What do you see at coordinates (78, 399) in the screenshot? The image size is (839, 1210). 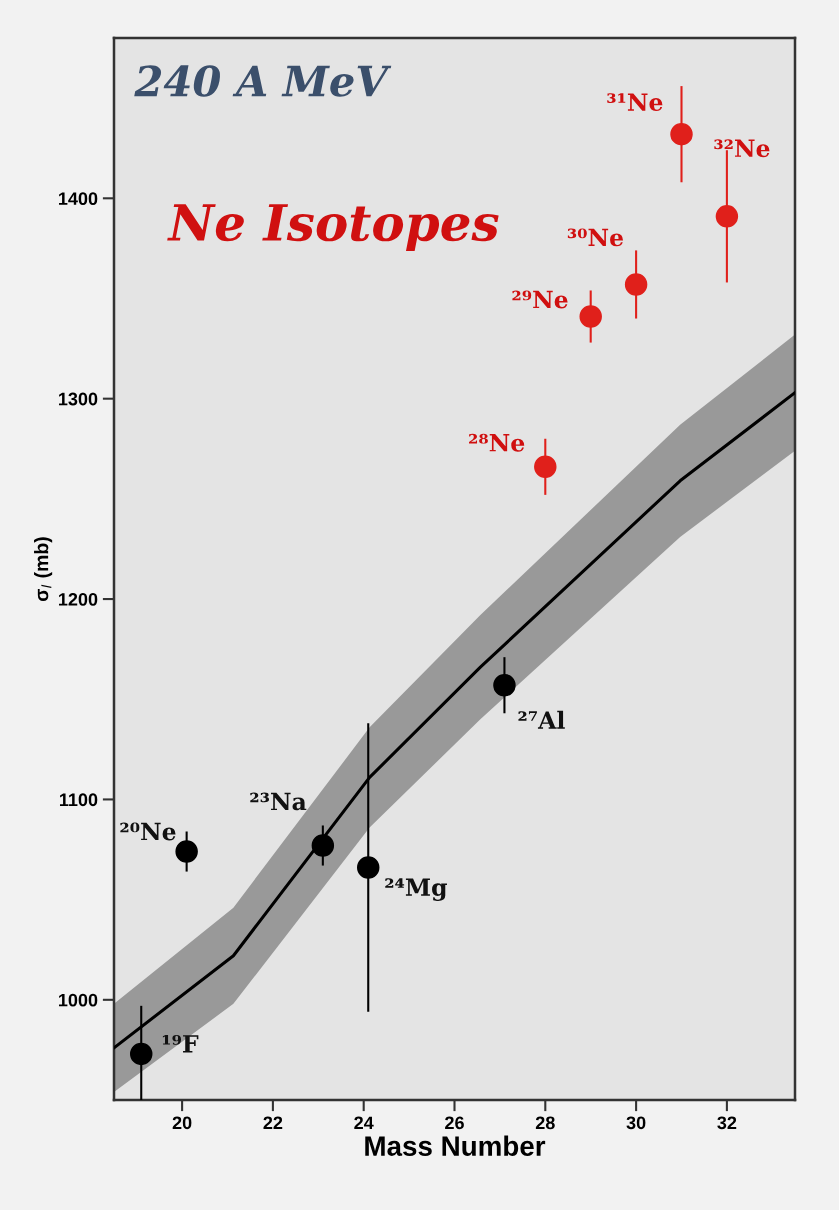 I see `y-tick-label: 1300` at bounding box center [78, 399].